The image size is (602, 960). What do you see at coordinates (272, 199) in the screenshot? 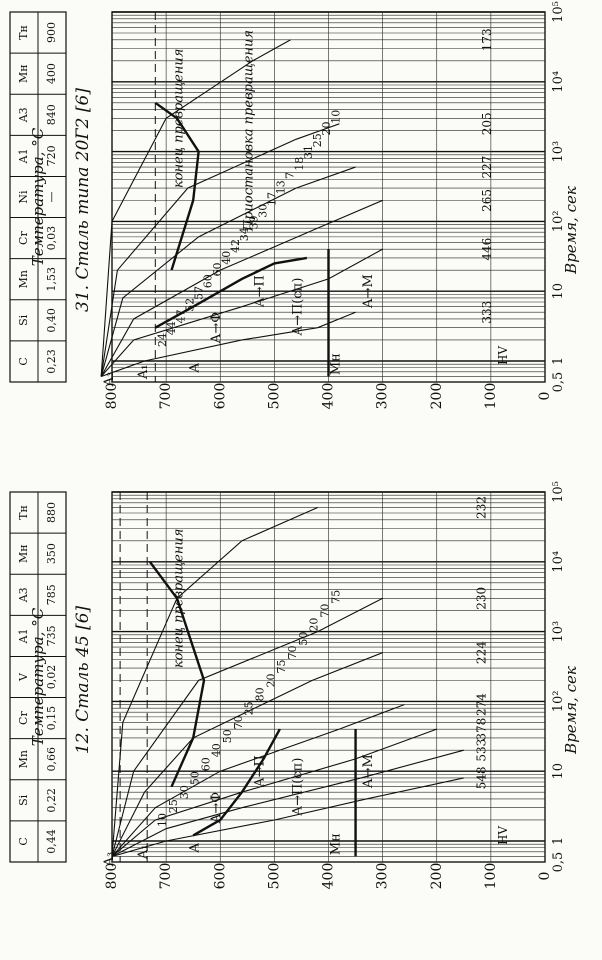
I see `percent-label: 17` at bounding box center [272, 199].